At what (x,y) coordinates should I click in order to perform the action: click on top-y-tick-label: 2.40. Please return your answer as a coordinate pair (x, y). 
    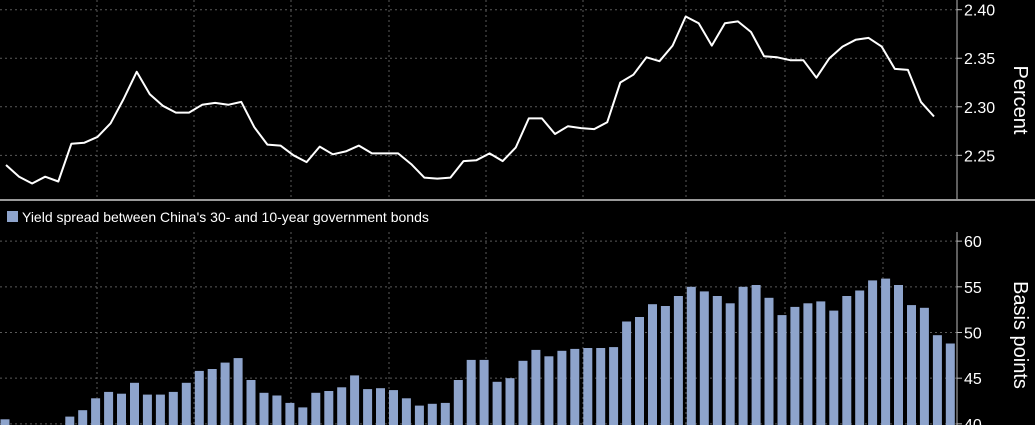
    Looking at the image, I should click on (979, 11).